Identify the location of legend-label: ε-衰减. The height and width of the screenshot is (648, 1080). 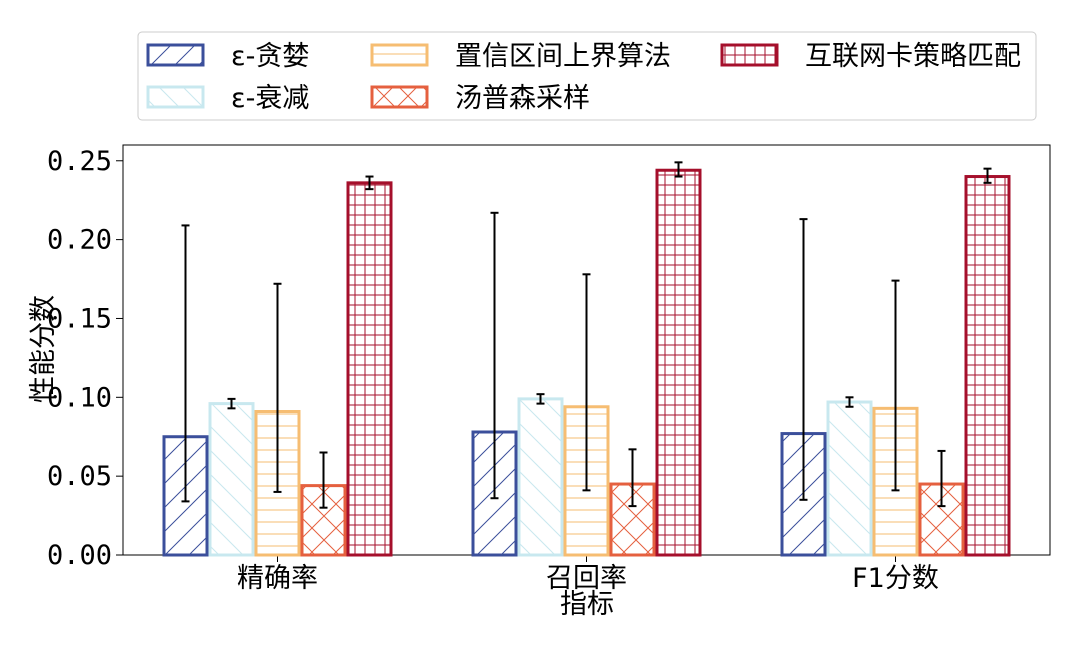
(270, 98).